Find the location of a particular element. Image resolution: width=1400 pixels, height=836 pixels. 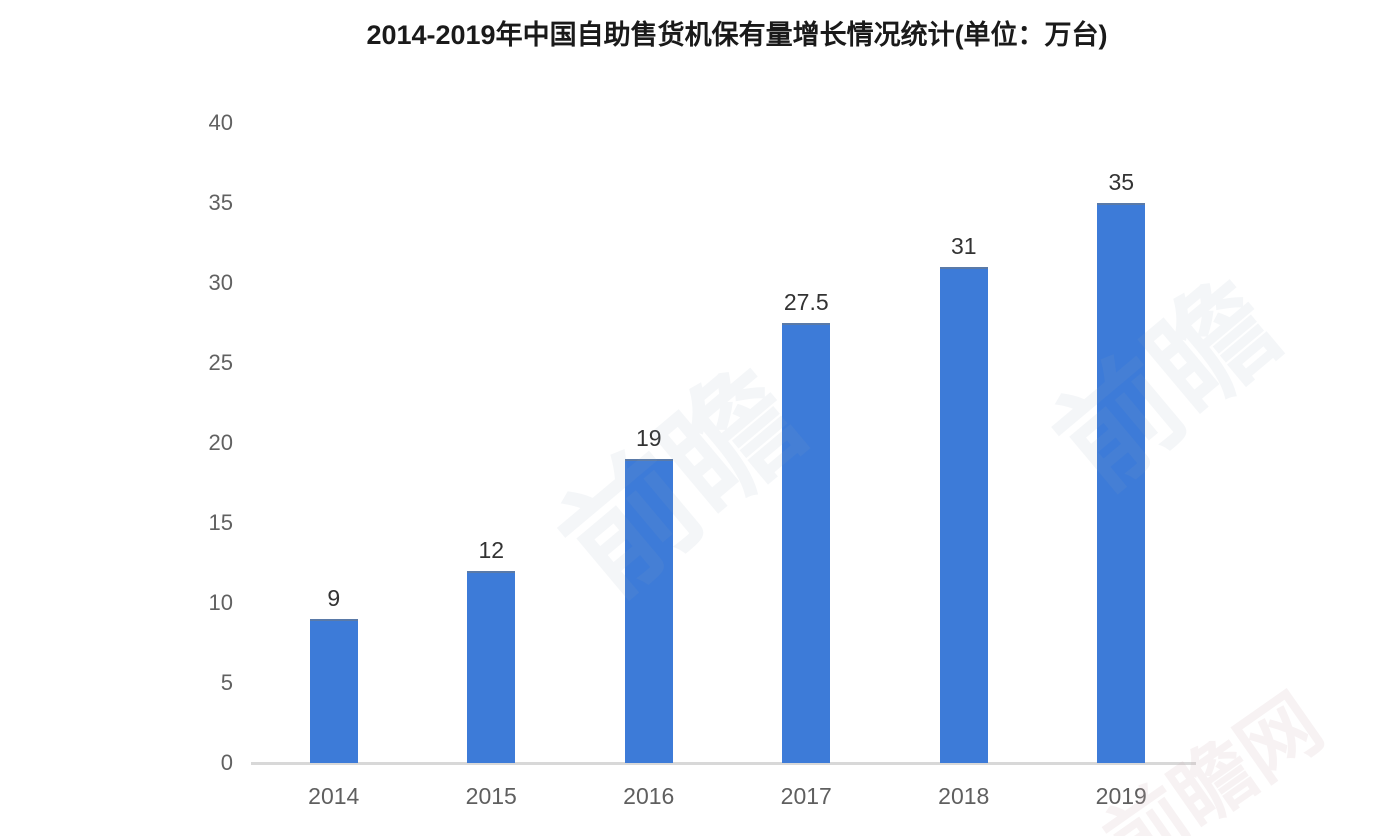

y-axis-tick-label: 20 is located at coordinates (220, 442).